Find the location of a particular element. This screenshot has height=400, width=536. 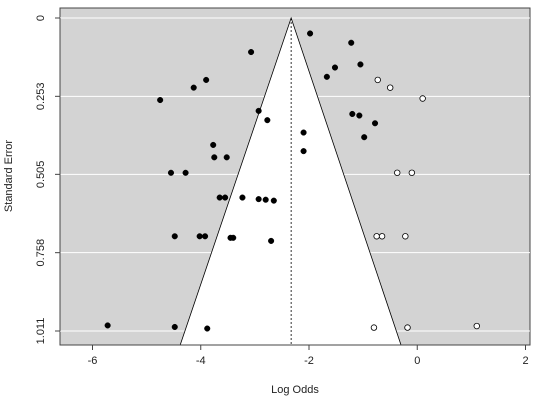

x-axis-title: Log Odds is located at coordinates (295, 390).